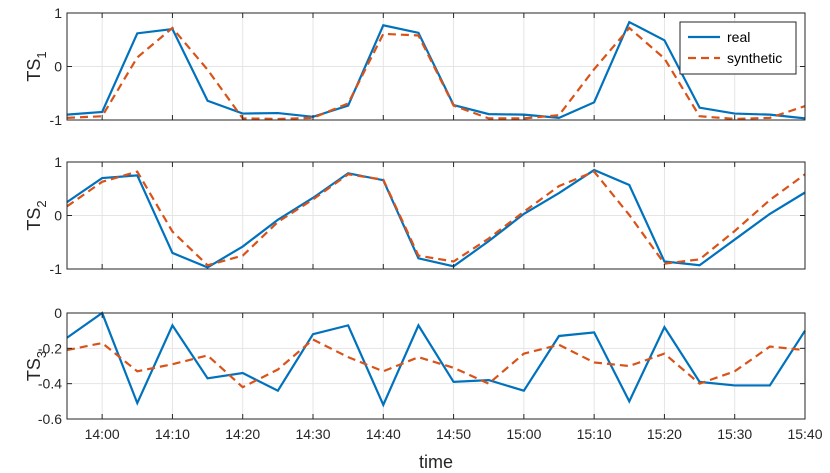  Describe the element at coordinates (41, 203) in the screenshot. I see `y-axis-title-subscript: 2` at that location.